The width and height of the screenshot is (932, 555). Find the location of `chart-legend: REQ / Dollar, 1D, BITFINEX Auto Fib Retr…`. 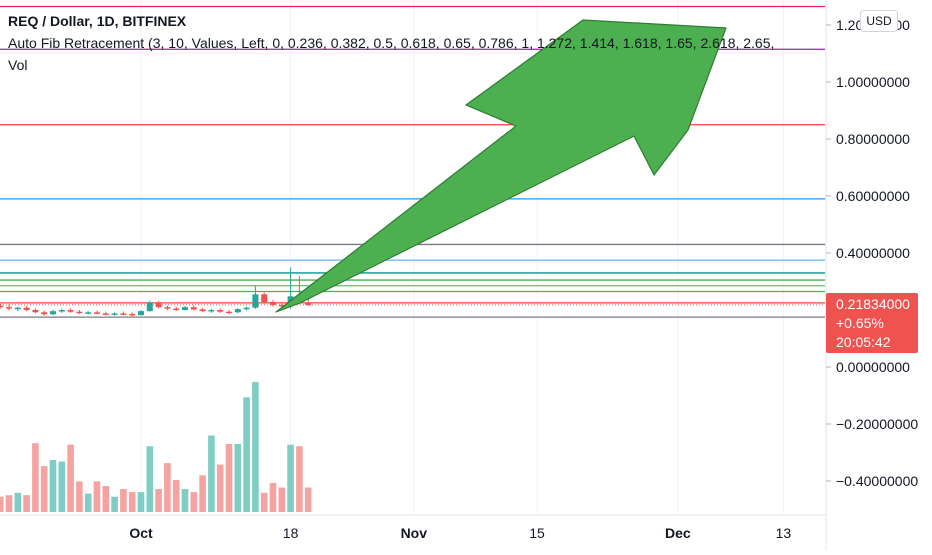

chart-legend: REQ / Dollar, 1D, BITFINEX Auto Fib Retr… is located at coordinates (418, 43).